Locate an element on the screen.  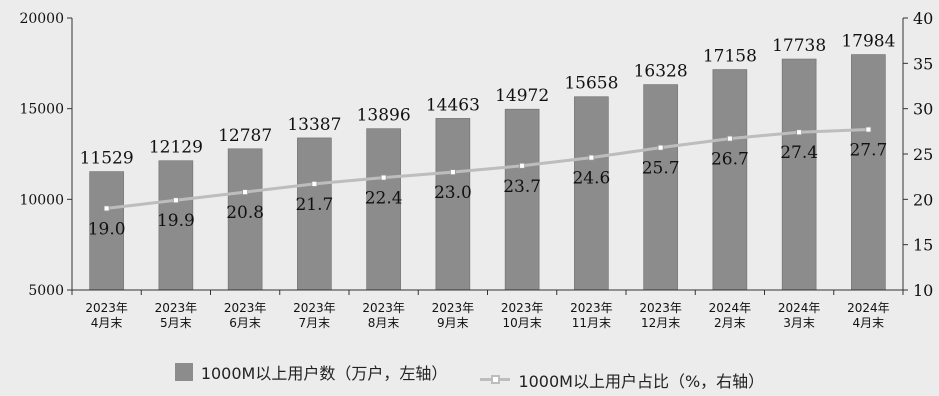
legend-item-users: 1000M以上用户数（万户，左轴） is located at coordinates (311, 372).